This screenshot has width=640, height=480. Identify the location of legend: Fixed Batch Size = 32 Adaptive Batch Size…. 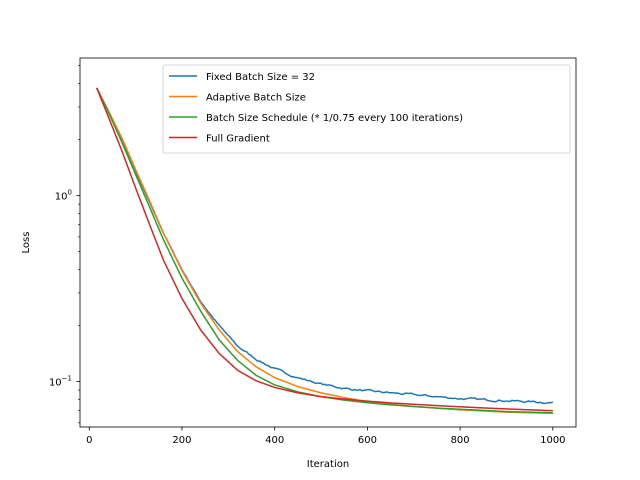
(366, 109).